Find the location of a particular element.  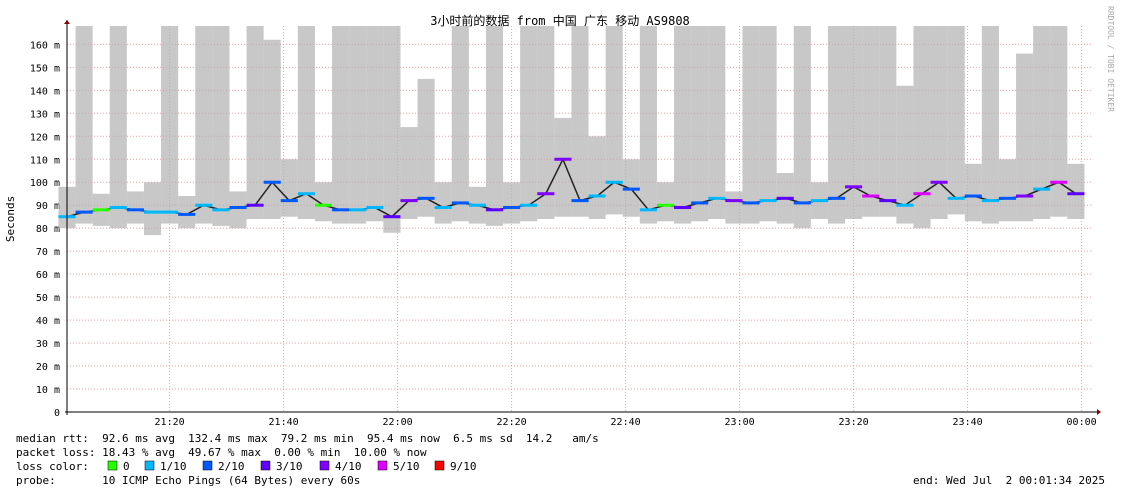

legend-label: 1/10 is located at coordinates (173, 466).